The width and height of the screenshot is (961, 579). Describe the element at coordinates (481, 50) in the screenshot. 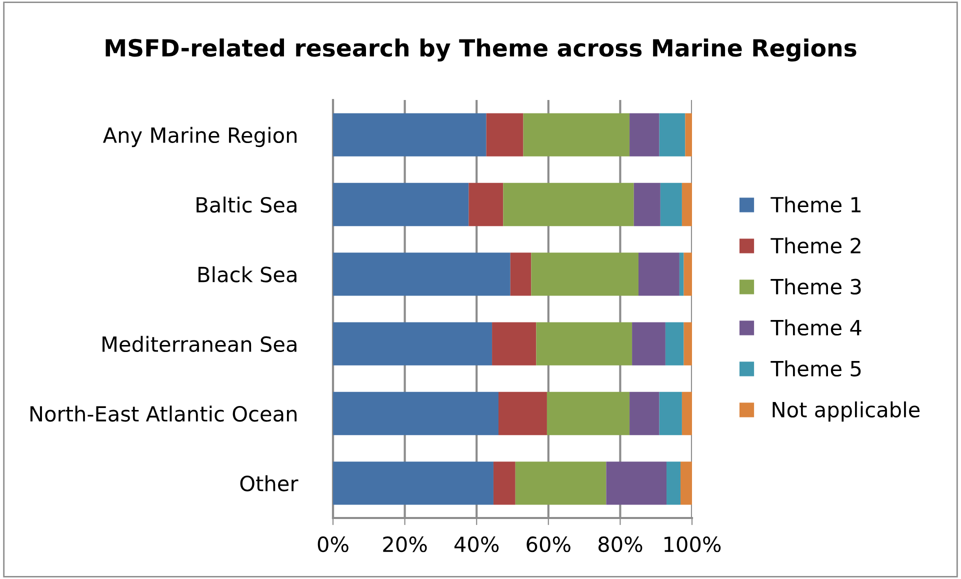

I see `chart-title: MSFD-related research by Theme across Marine Regions` at that location.